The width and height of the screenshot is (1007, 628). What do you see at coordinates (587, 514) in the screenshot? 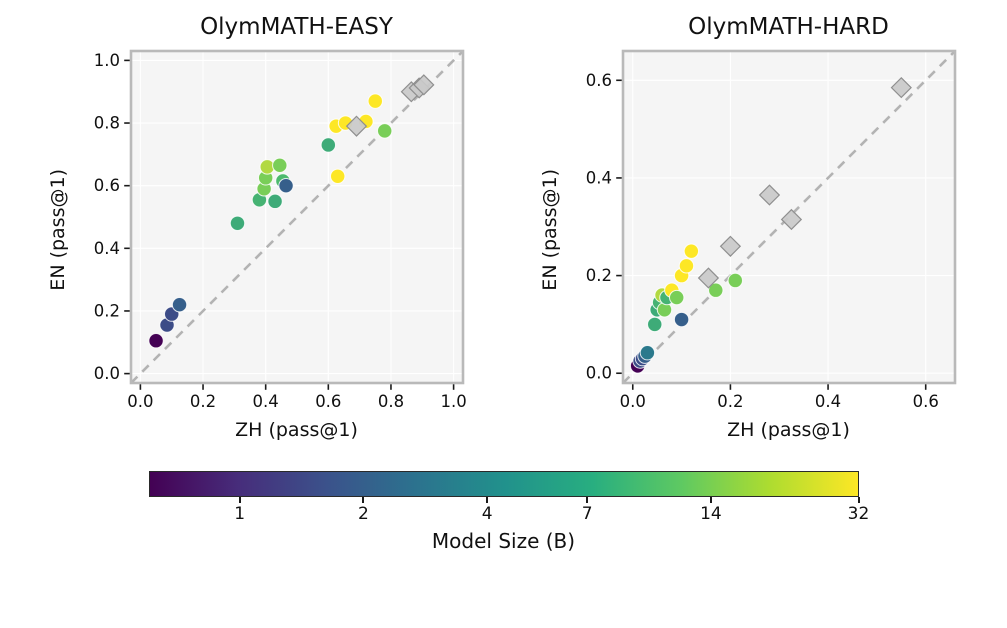
I see `colorbar-tick-label: 7` at bounding box center [587, 514].